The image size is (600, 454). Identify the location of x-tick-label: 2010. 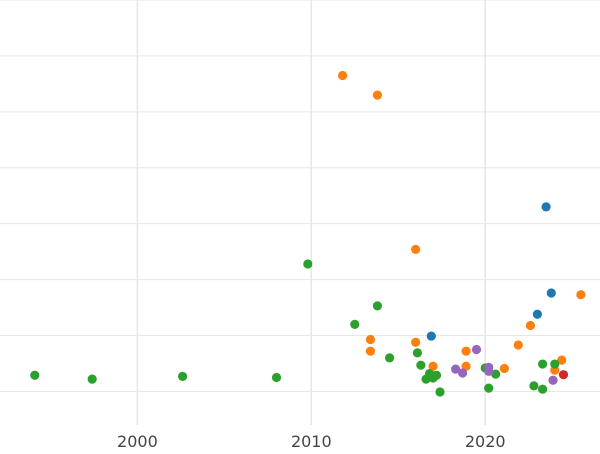
(311, 441).